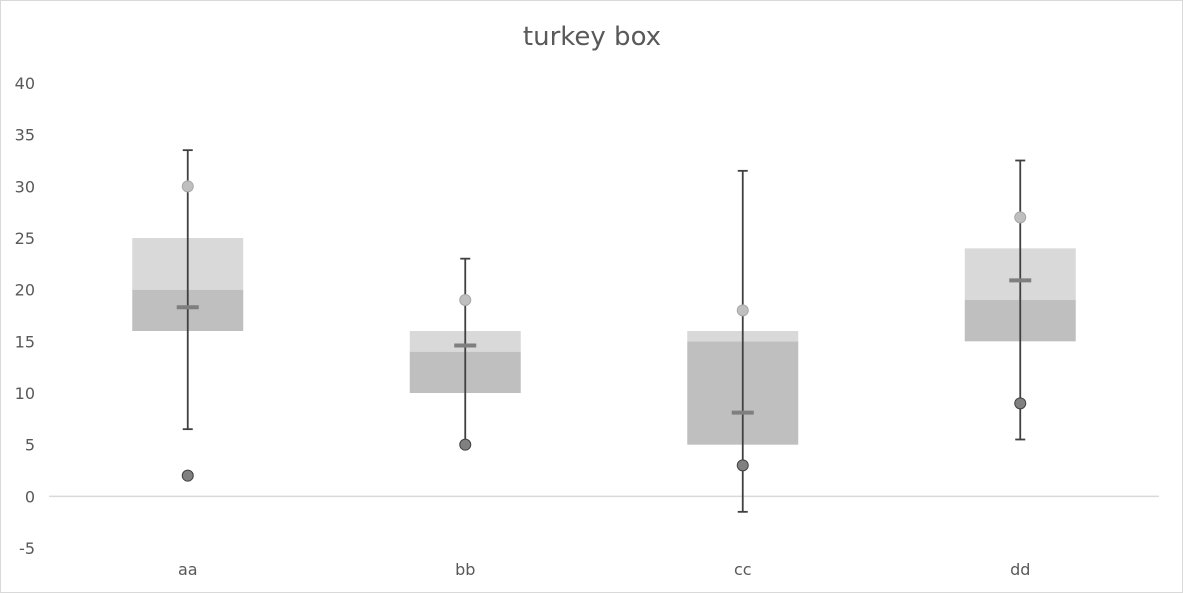  What do you see at coordinates (25, 238) in the screenshot?
I see `y-tick-label: 25` at bounding box center [25, 238].